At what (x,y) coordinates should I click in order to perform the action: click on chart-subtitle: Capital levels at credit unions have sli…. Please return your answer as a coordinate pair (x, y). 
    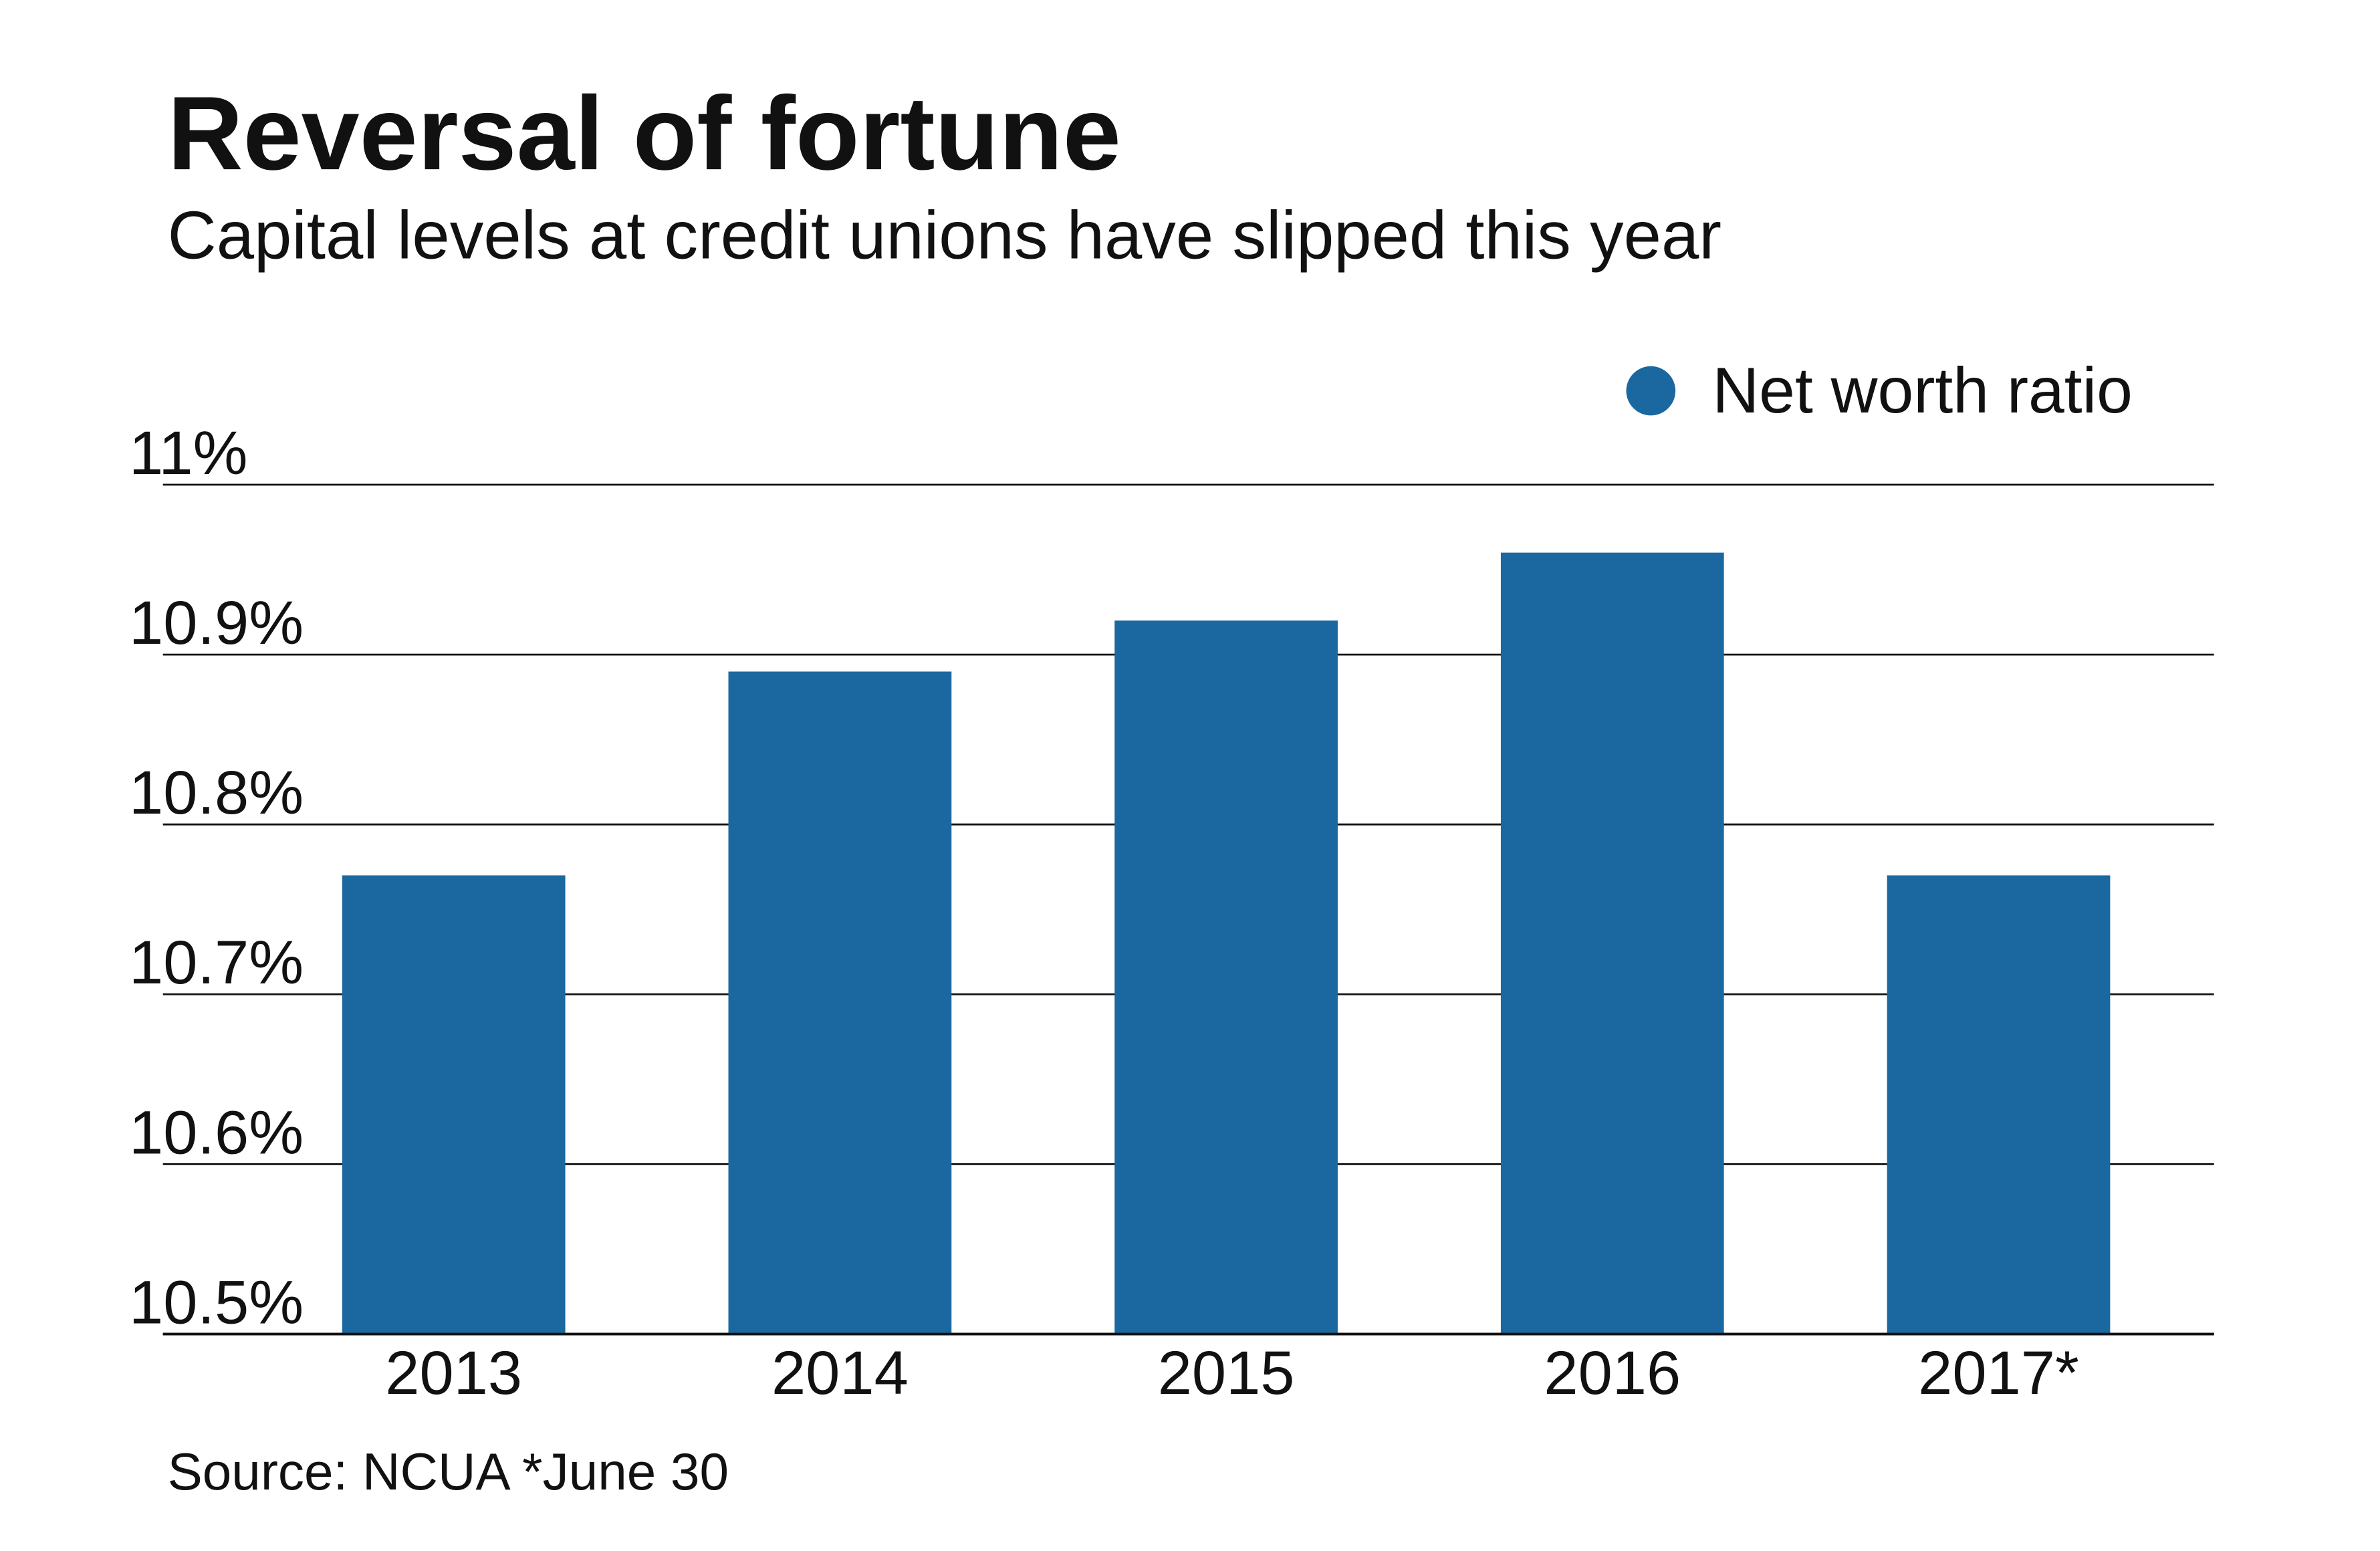
    Looking at the image, I should click on (944, 235).